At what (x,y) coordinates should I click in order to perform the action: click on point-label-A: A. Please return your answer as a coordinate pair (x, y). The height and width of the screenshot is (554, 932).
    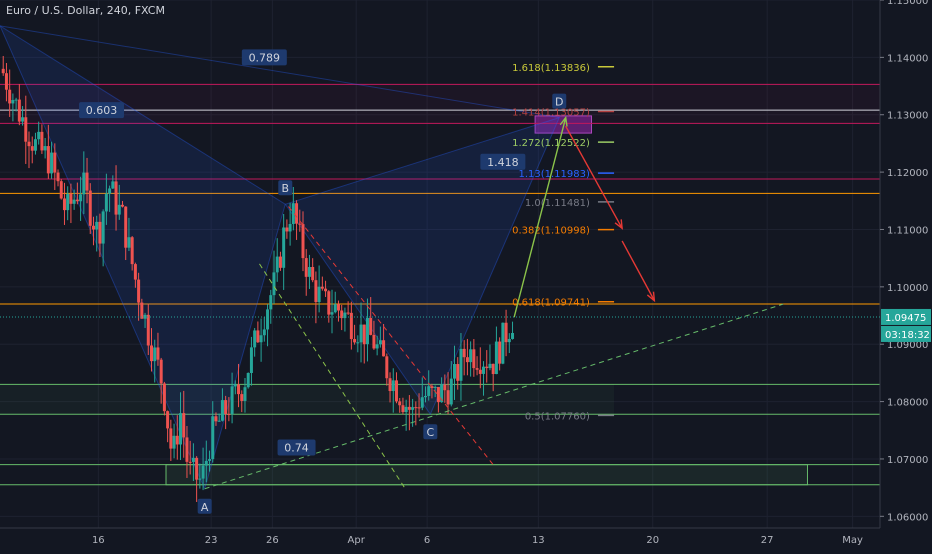
    Looking at the image, I should click on (205, 507).